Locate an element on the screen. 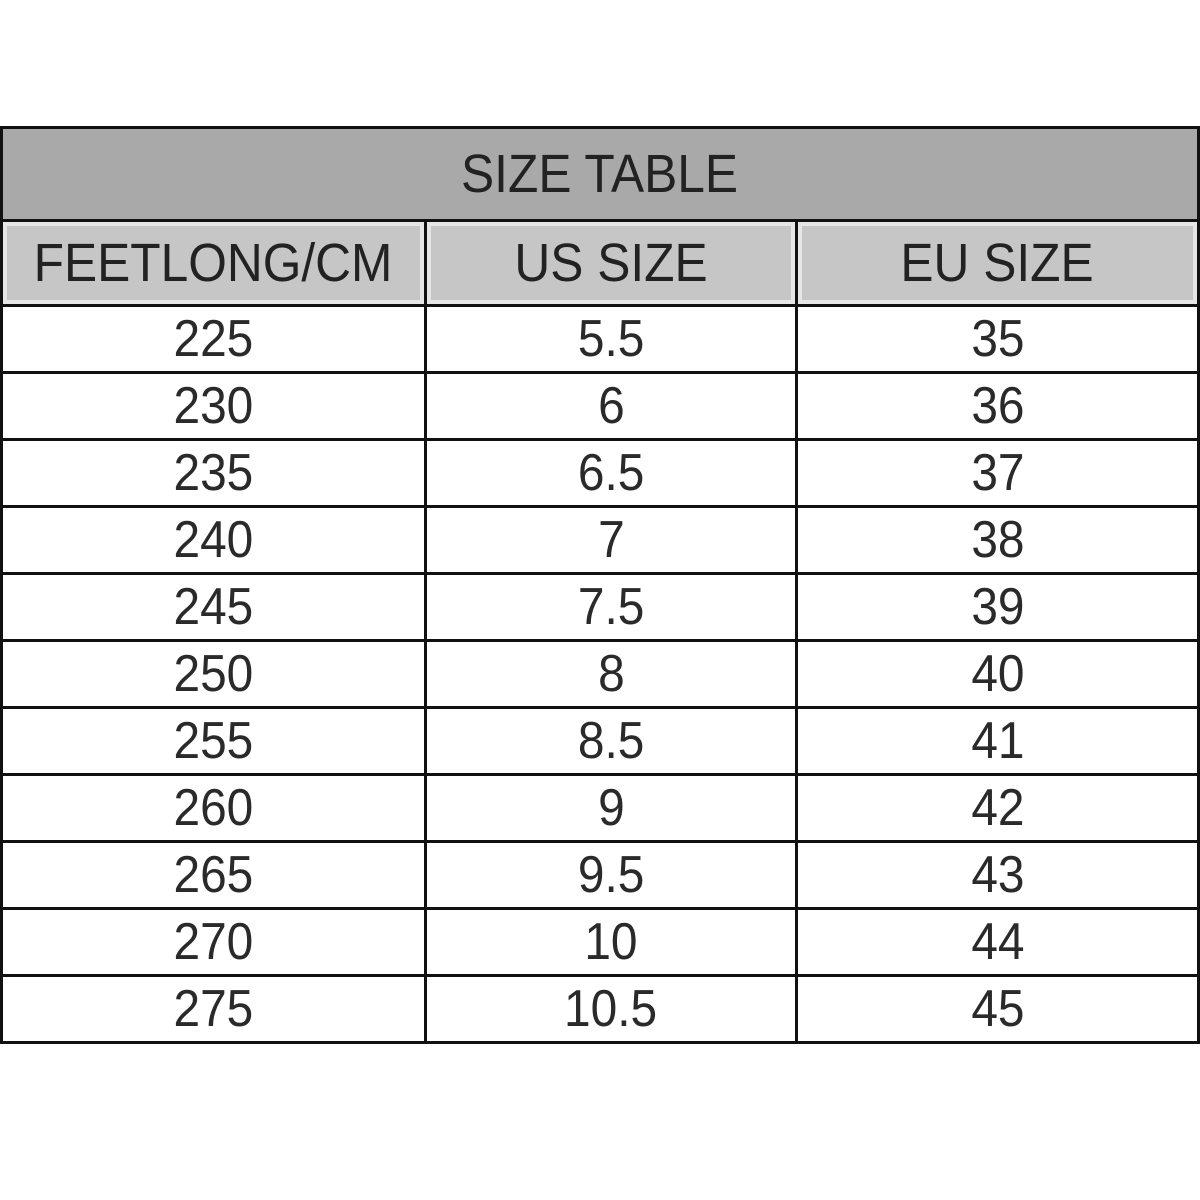 The height and width of the screenshot is (1200, 1200). table-cell: 240 is located at coordinates (213, 540).